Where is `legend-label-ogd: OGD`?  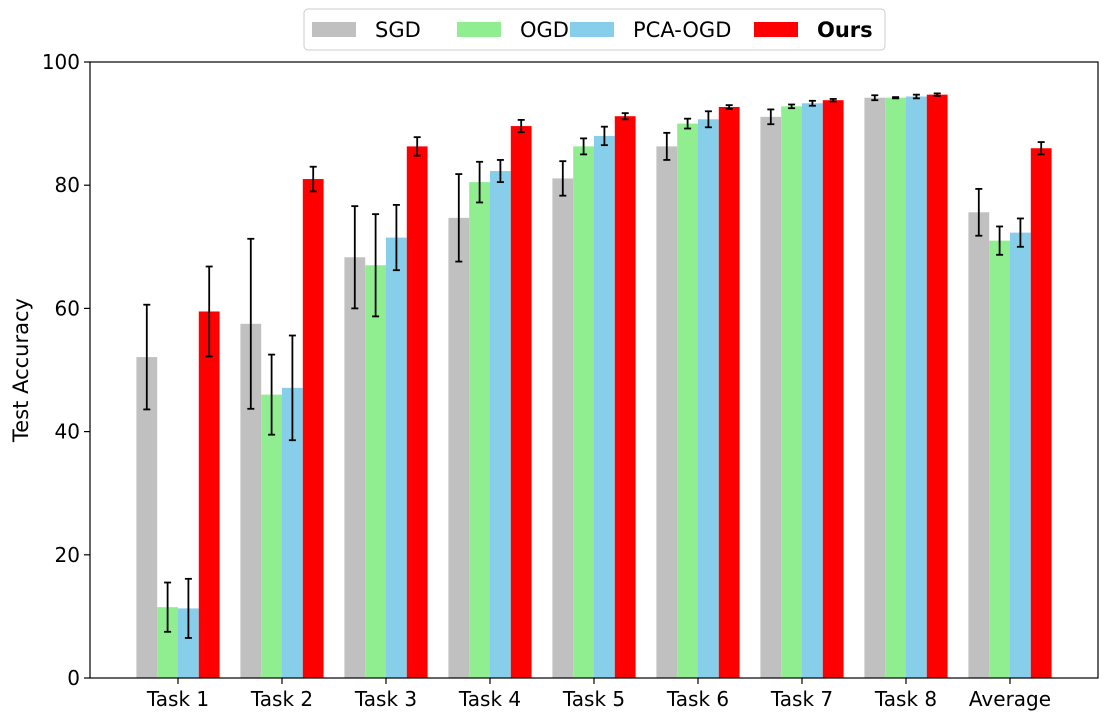
legend-label-ogd: OGD is located at coordinates (544, 30).